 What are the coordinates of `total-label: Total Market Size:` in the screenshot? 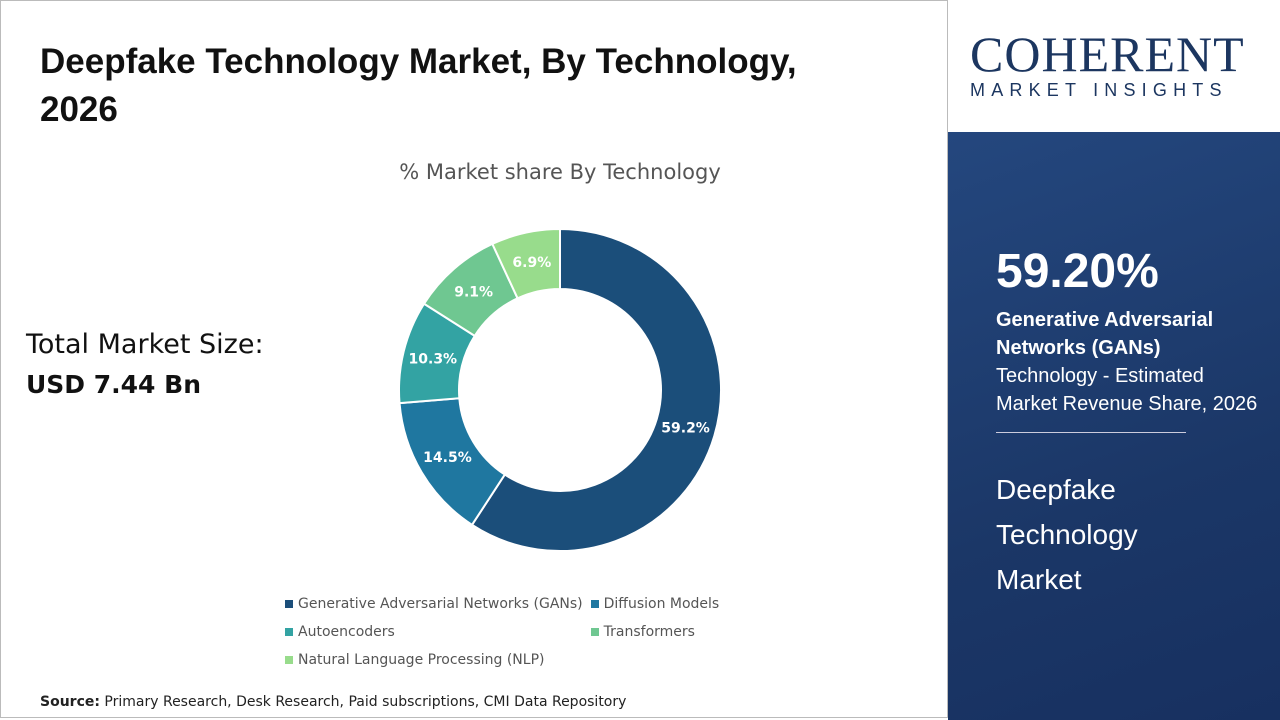 It's located at (145, 344).